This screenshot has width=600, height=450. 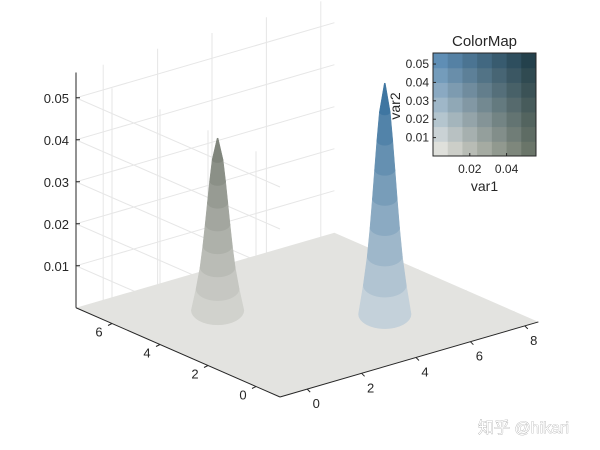 What do you see at coordinates (146, 353) in the screenshot?
I see `y-tick-label: 4` at bounding box center [146, 353].